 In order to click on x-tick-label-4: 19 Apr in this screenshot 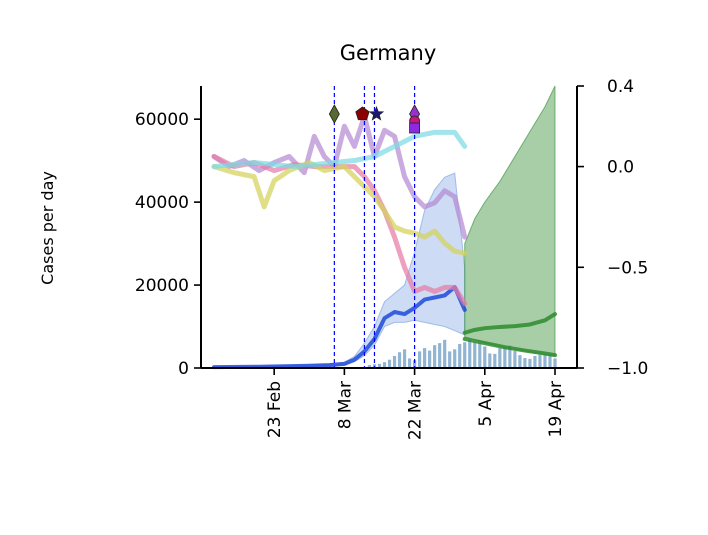, I will do `click(556, 409)`.